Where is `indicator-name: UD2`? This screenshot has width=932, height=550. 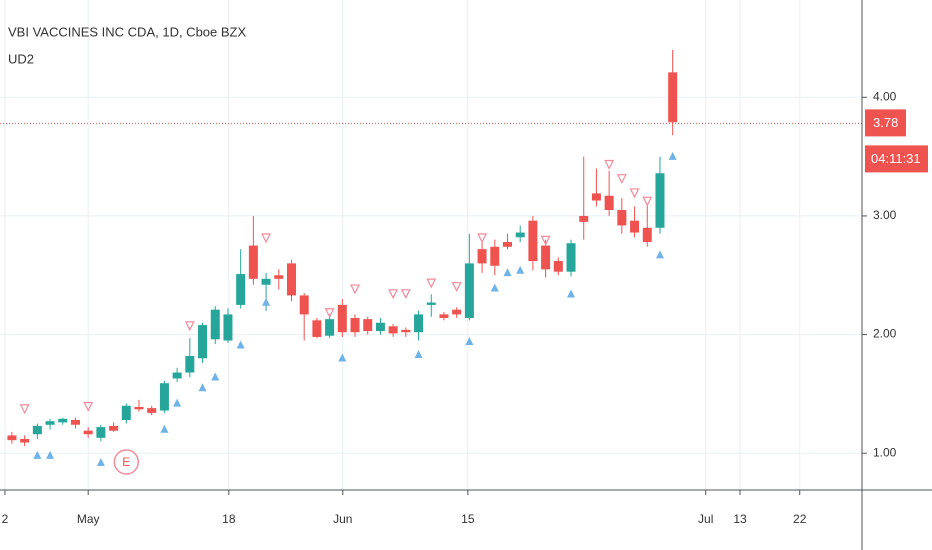
indicator-name: UD2 is located at coordinates (21, 58).